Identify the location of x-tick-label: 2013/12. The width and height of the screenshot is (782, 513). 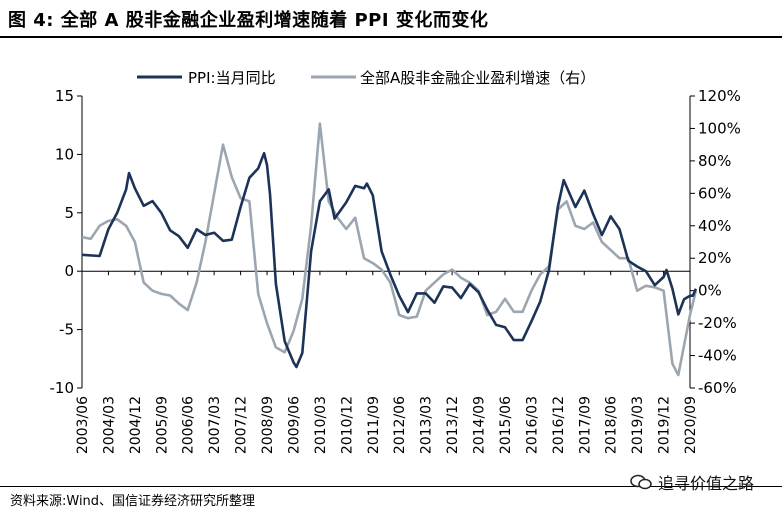
(453, 425).